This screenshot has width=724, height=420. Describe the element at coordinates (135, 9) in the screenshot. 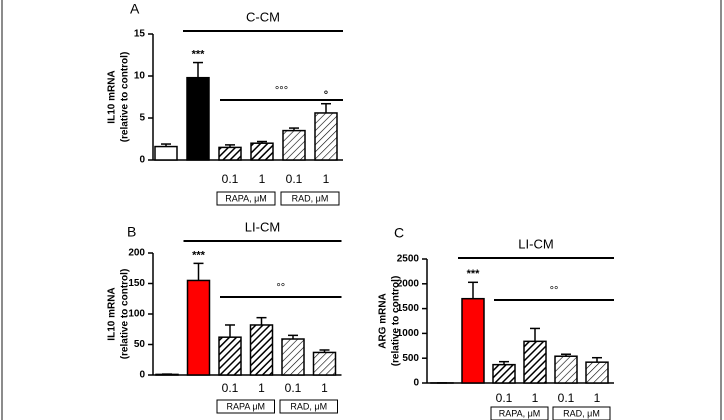

I see `panel-letter: A` at that location.